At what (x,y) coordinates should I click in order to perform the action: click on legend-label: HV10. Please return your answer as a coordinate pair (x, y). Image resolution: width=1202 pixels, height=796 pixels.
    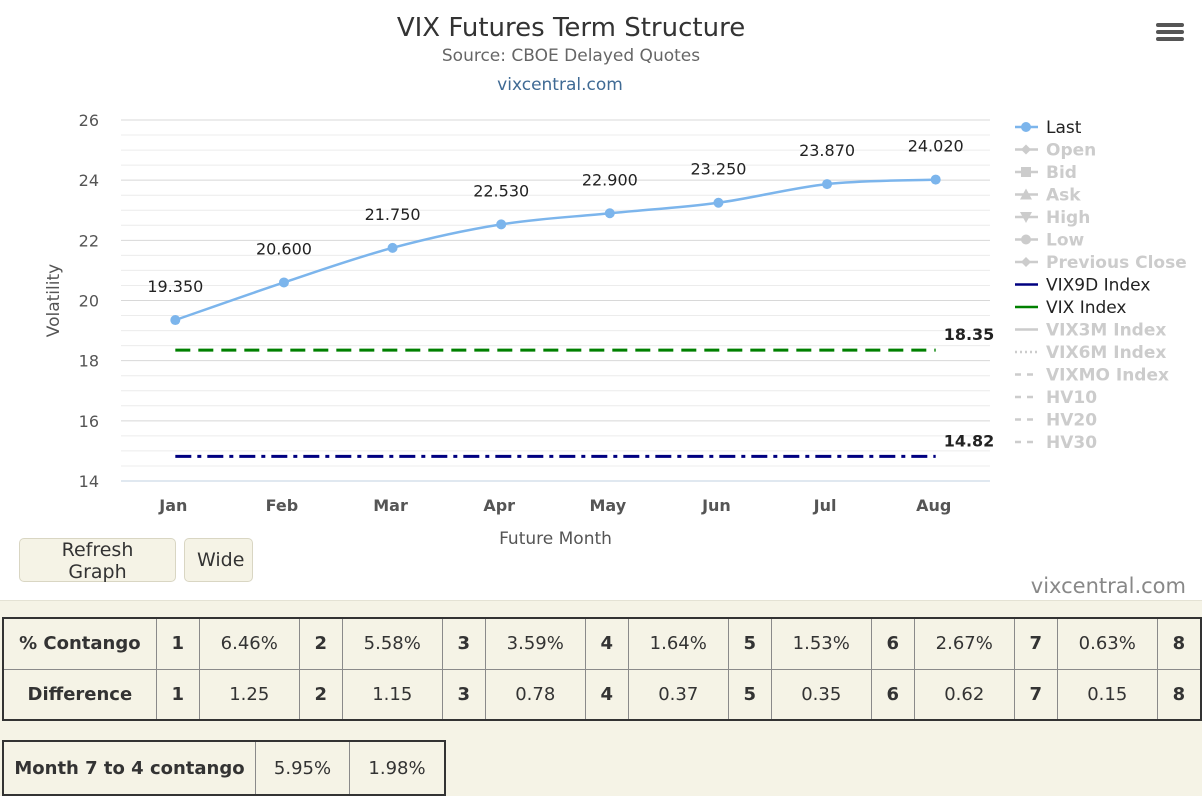
    Looking at the image, I should click on (1071, 398).